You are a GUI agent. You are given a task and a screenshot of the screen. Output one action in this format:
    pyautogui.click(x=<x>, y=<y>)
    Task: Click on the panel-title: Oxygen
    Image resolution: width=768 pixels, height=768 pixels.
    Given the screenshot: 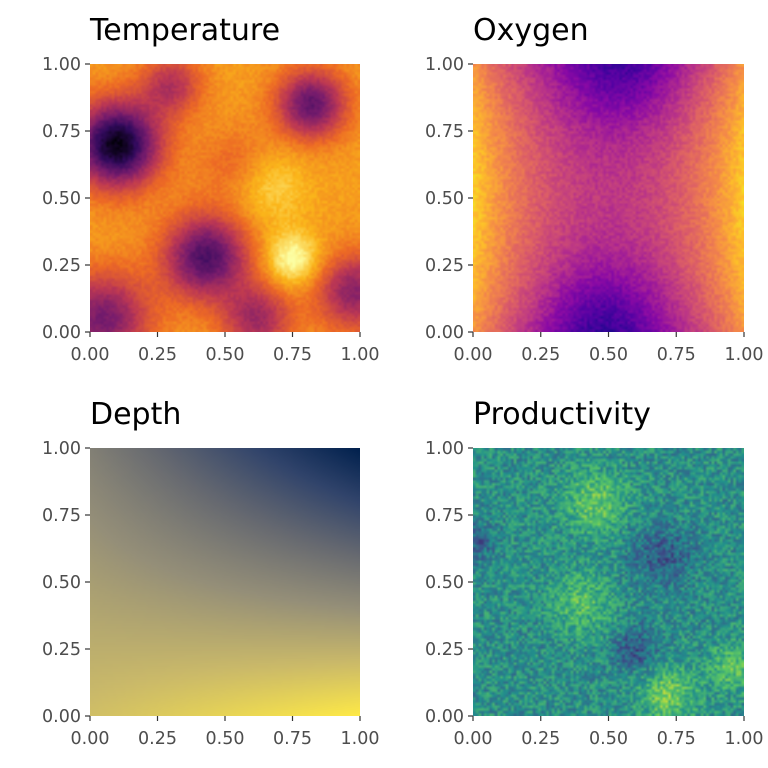 What is the action you would take?
    pyautogui.click(x=531, y=30)
    